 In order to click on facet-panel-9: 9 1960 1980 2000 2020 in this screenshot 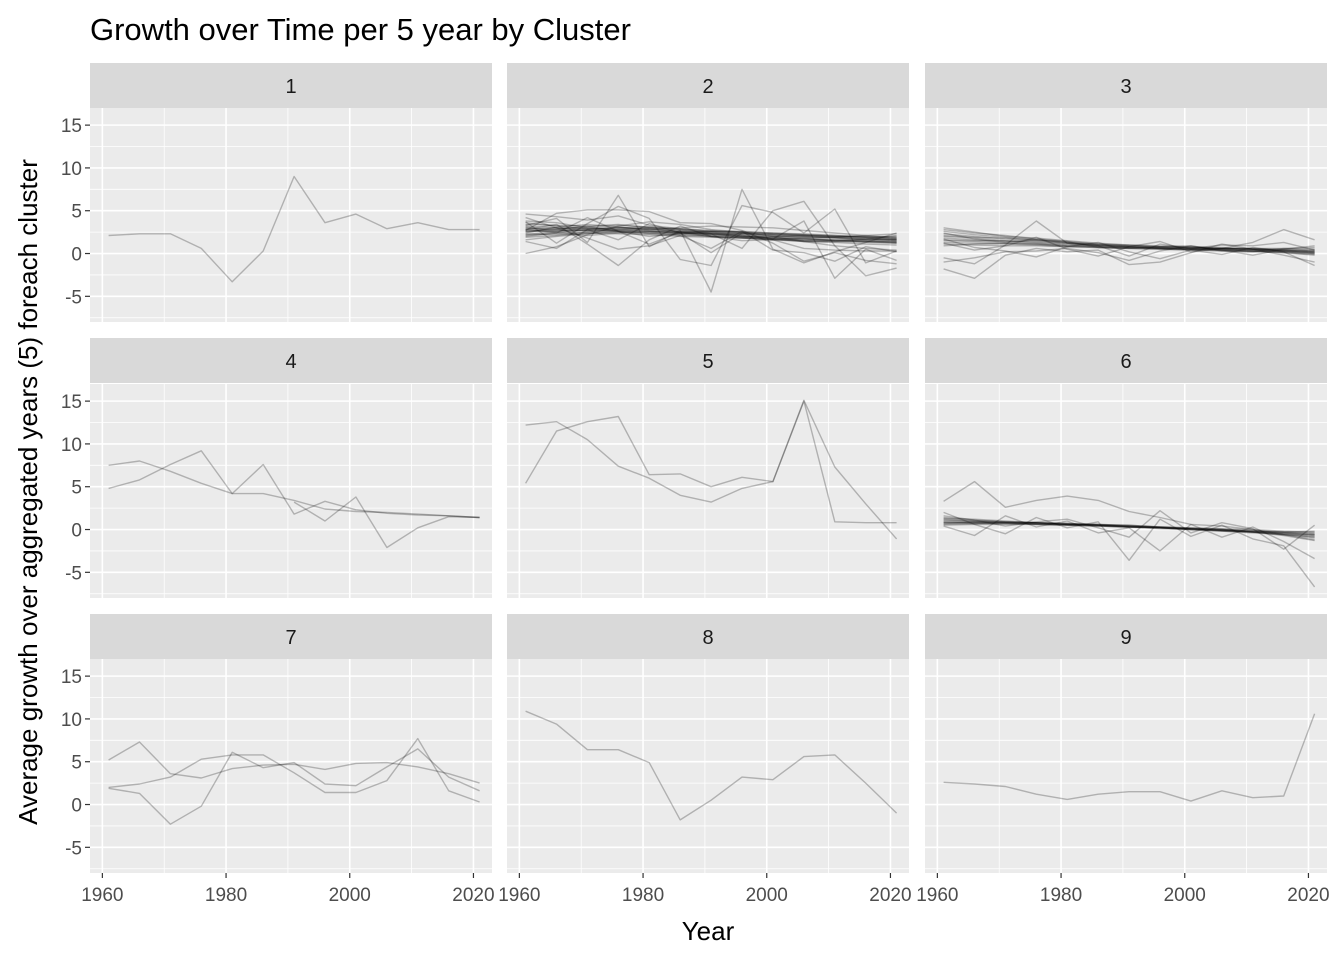, I will do `click(1123, 760)`.